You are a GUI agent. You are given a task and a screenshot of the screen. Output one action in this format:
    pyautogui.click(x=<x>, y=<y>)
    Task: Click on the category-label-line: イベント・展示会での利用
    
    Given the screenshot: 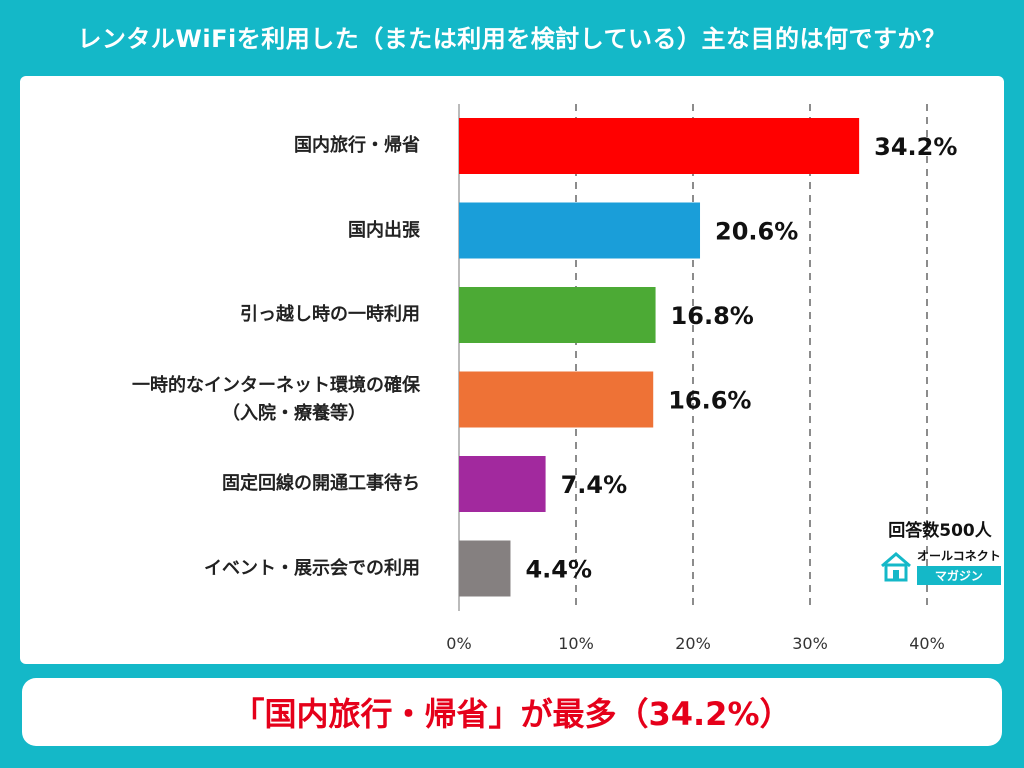 What is the action you would take?
    pyautogui.click(x=312, y=568)
    